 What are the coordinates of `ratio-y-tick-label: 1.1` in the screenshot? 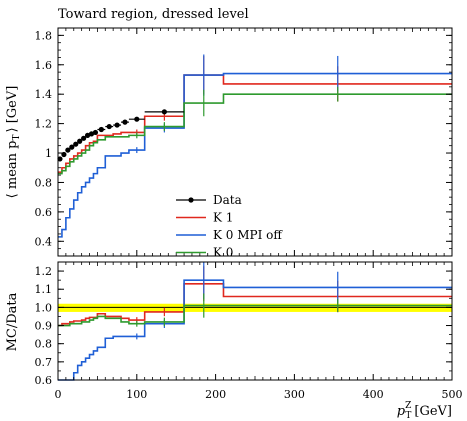 It's located at (44, 289).